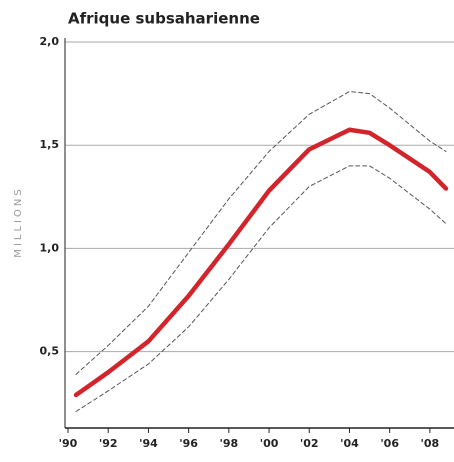 The width and height of the screenshot is (454, 462). What do you see at coordinates (309, 443) in the screenshot?
I see `x-tick-label: '02` at bounding box center [309, 443].